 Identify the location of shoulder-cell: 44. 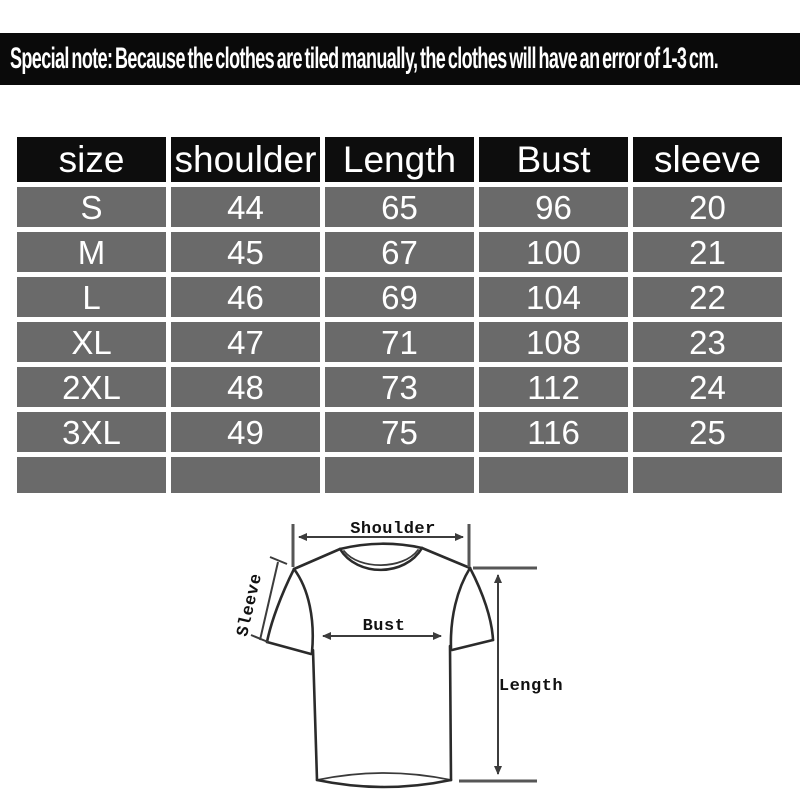
(245, 207).